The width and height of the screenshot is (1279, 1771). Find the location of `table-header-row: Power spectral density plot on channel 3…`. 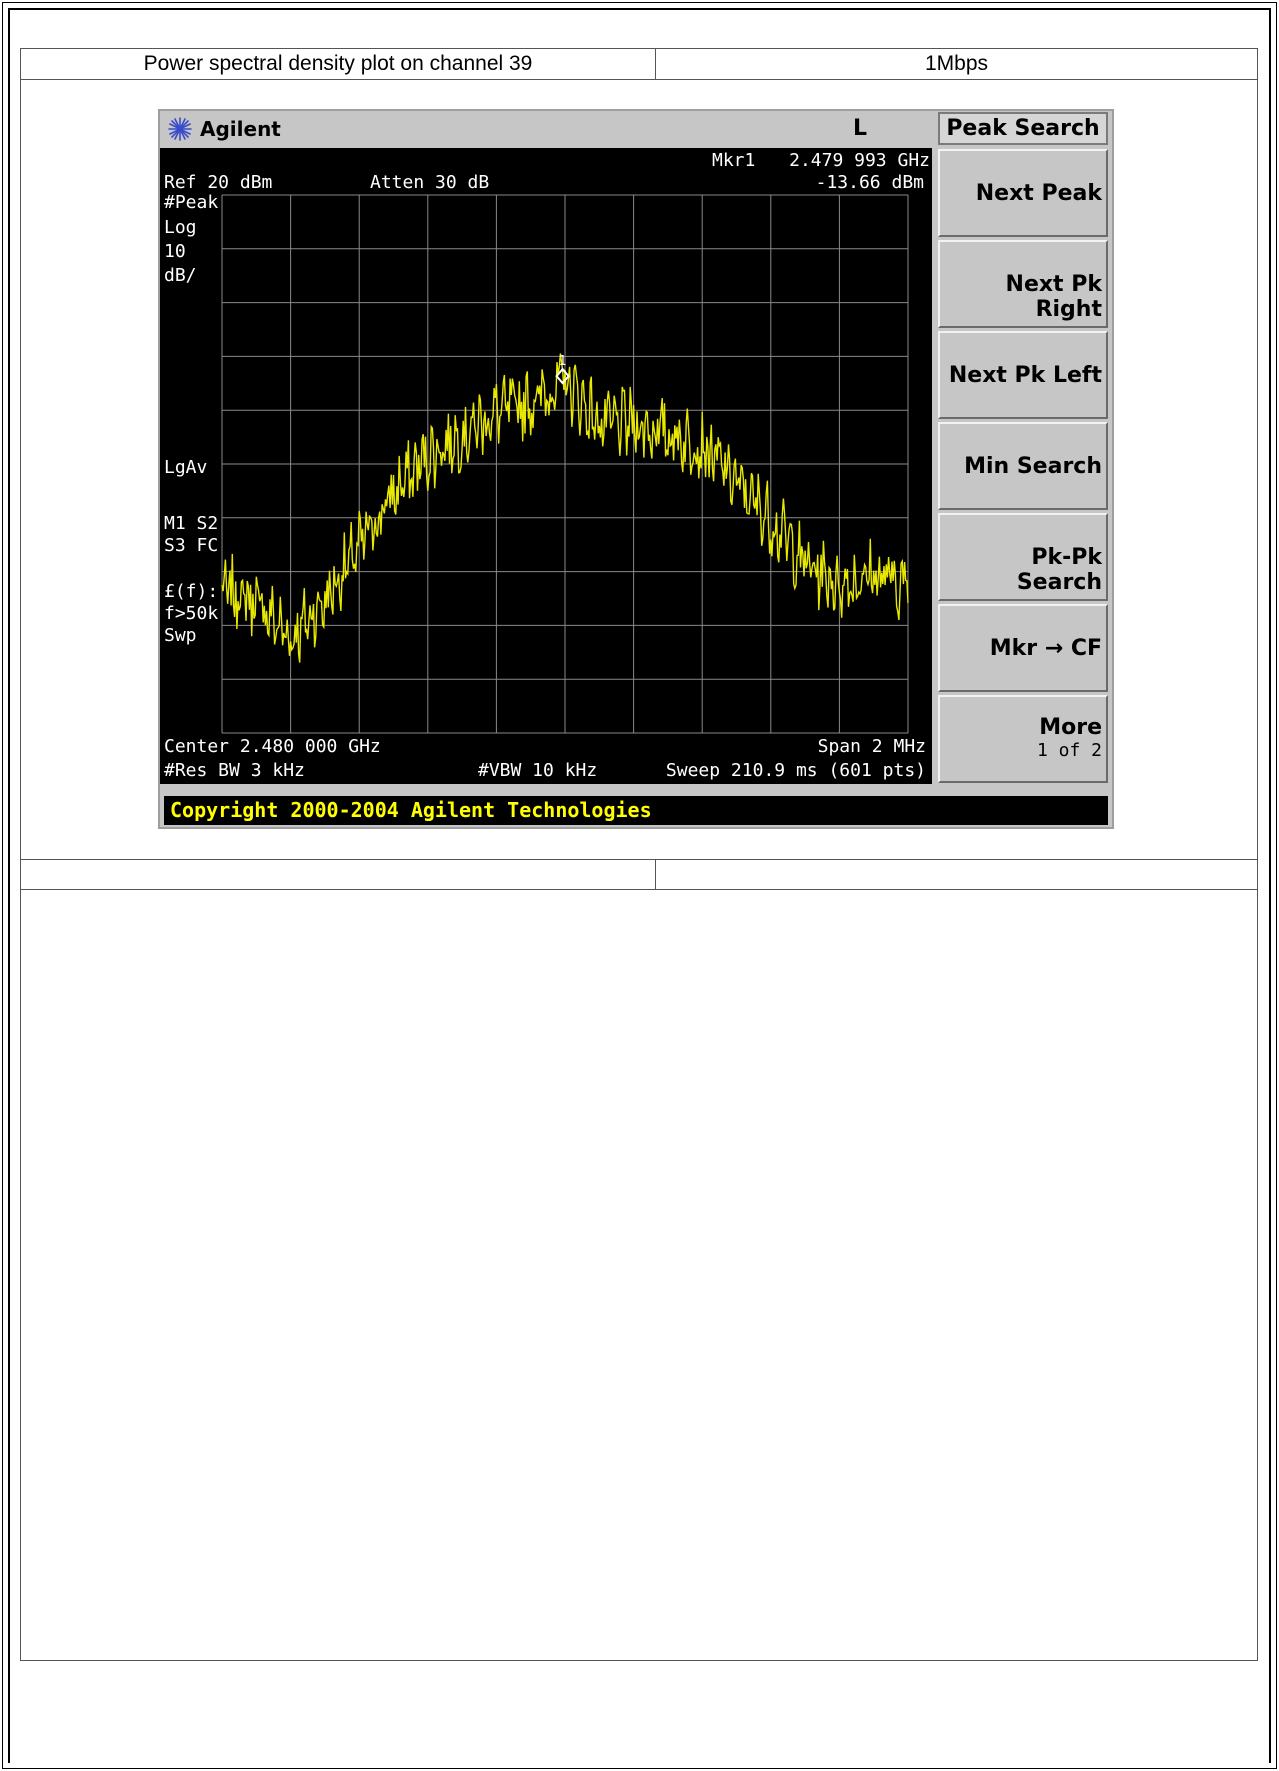

table-header-row: Power spectral density plot on channel 3… is located at coordinates (639, 64).